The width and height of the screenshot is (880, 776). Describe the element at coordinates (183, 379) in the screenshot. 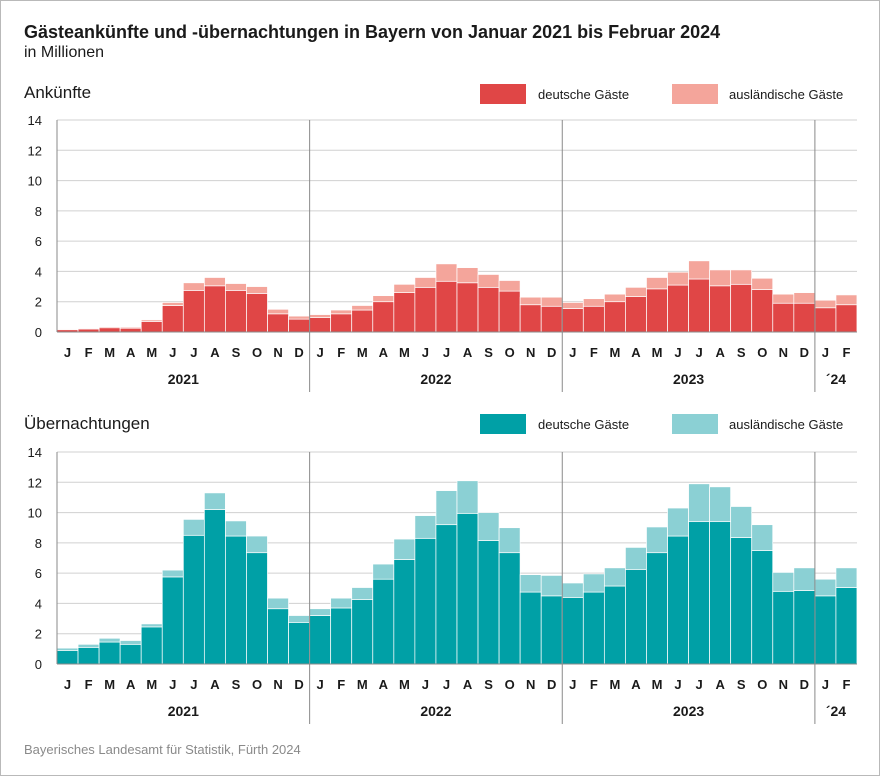

I see `year-label: 2021` at that location.